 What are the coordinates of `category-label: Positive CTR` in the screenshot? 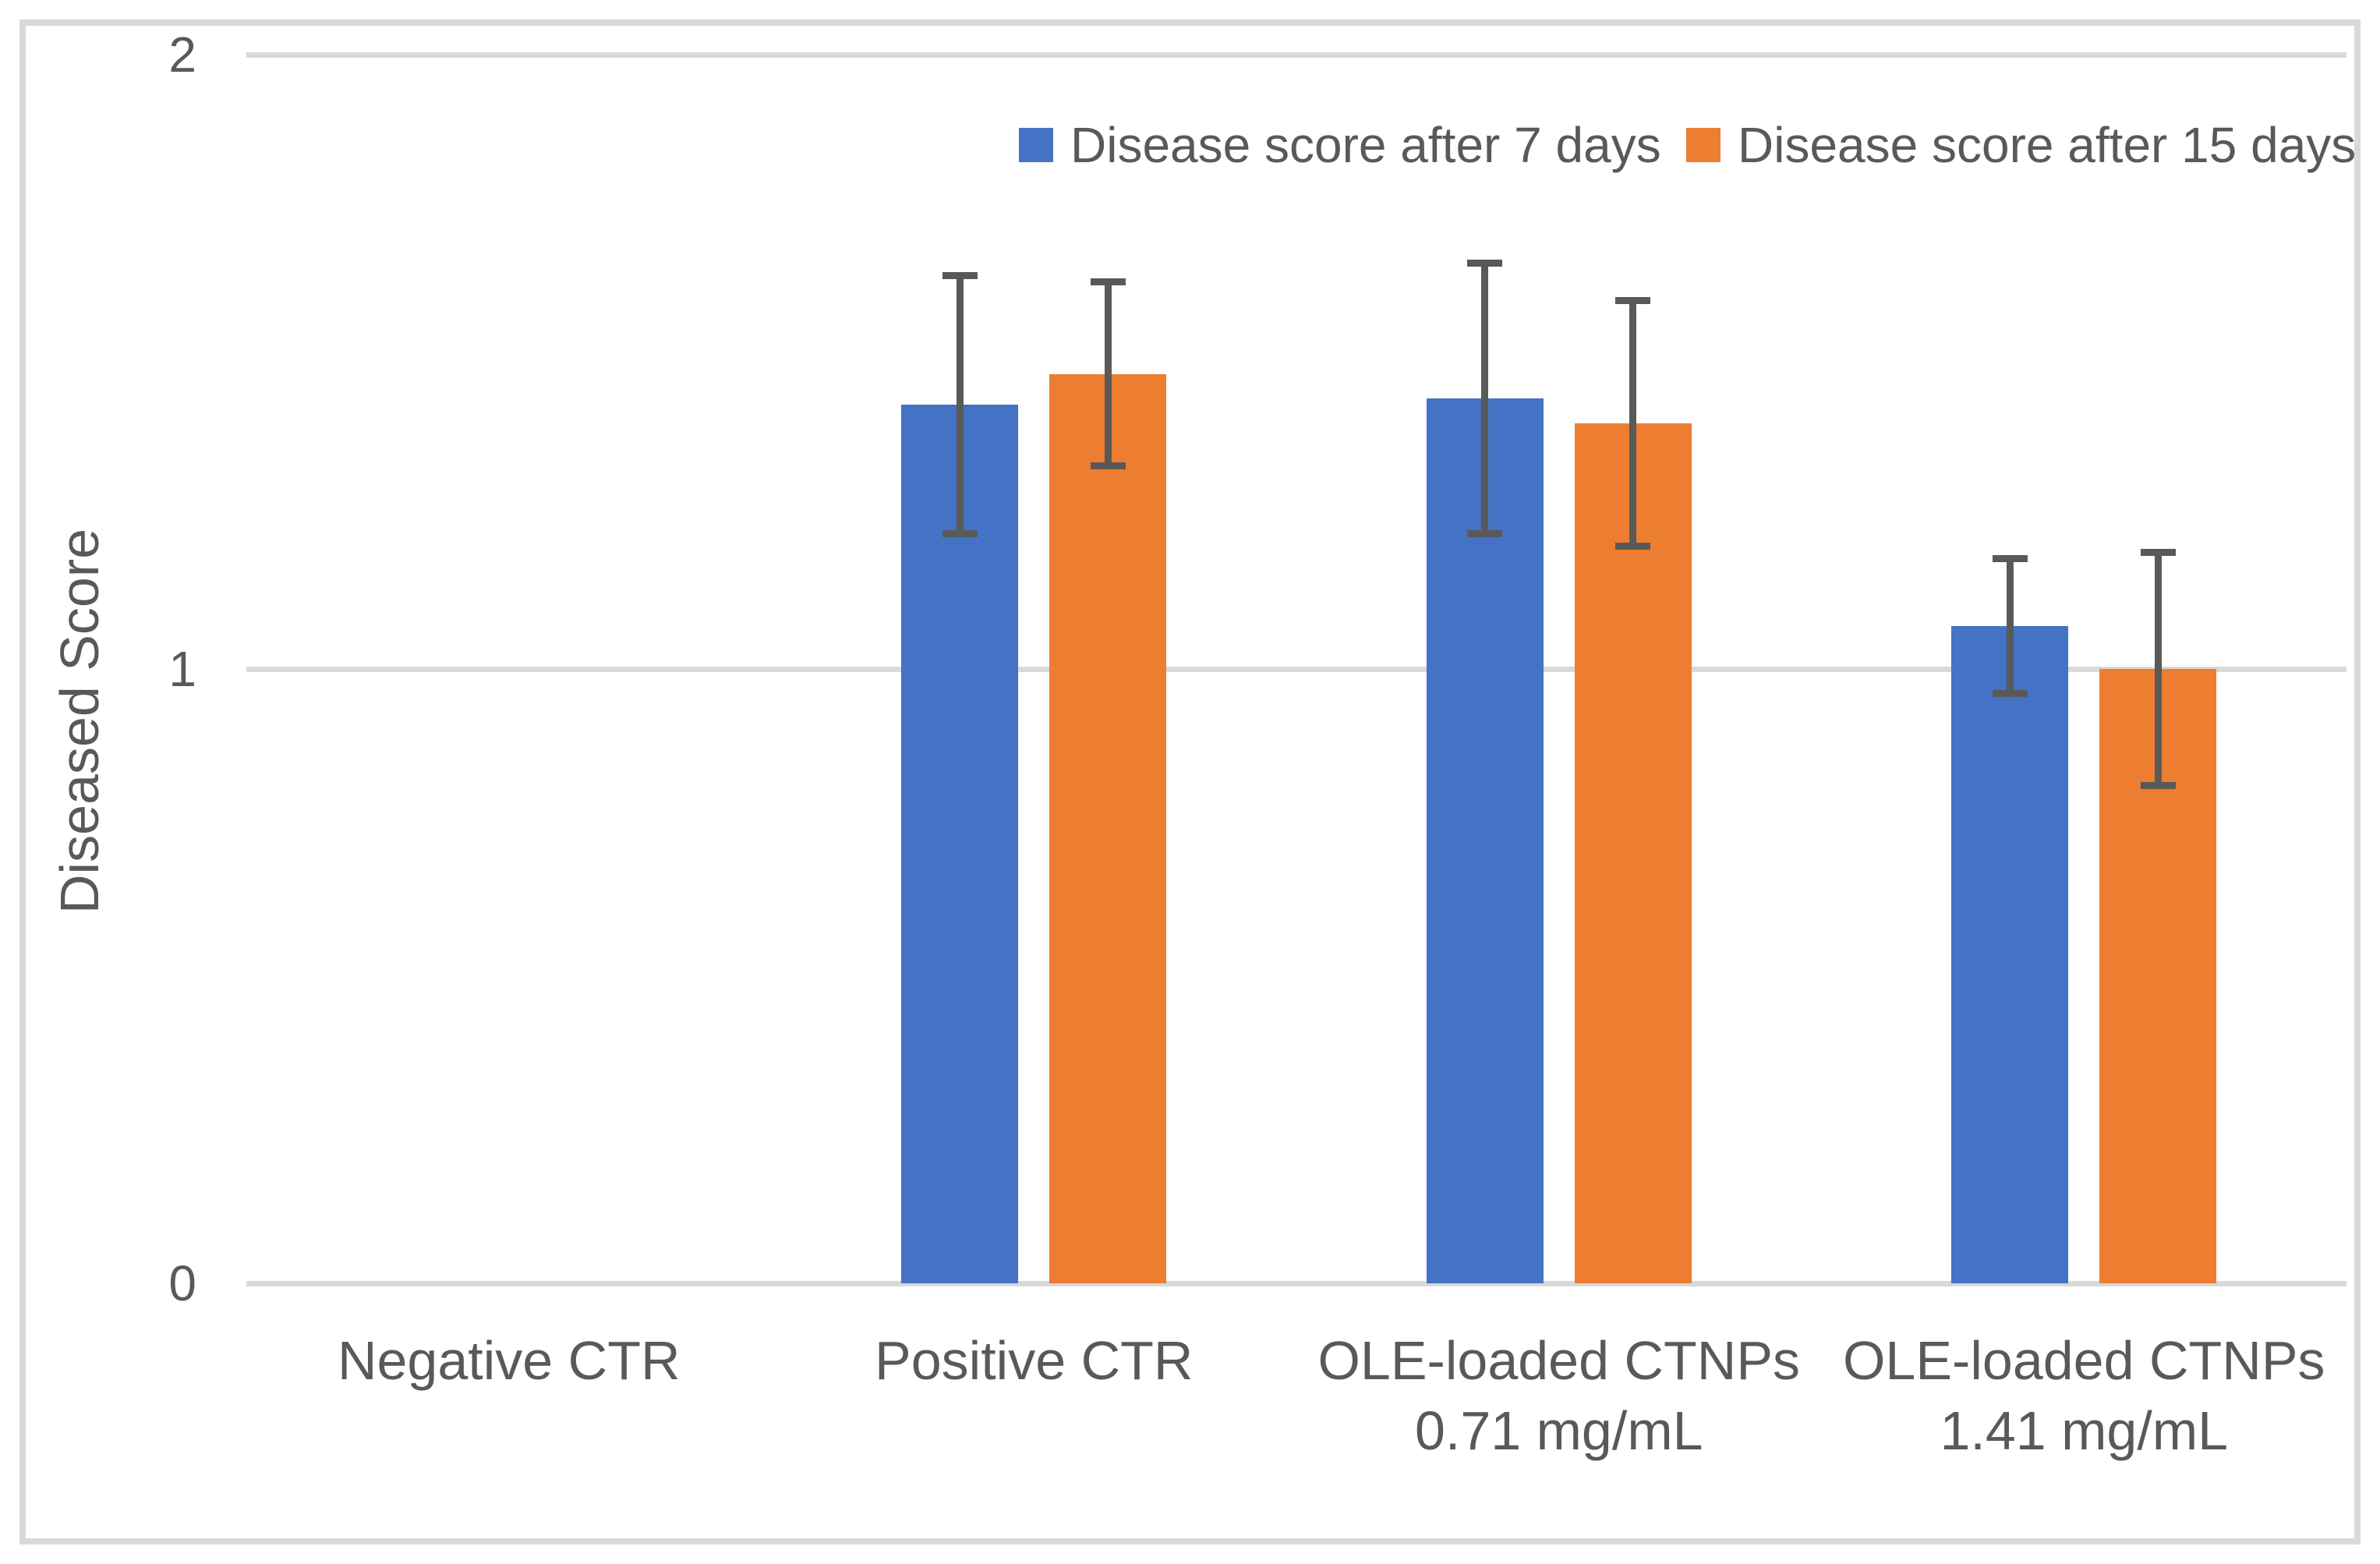 It's located at (1034, 1360).